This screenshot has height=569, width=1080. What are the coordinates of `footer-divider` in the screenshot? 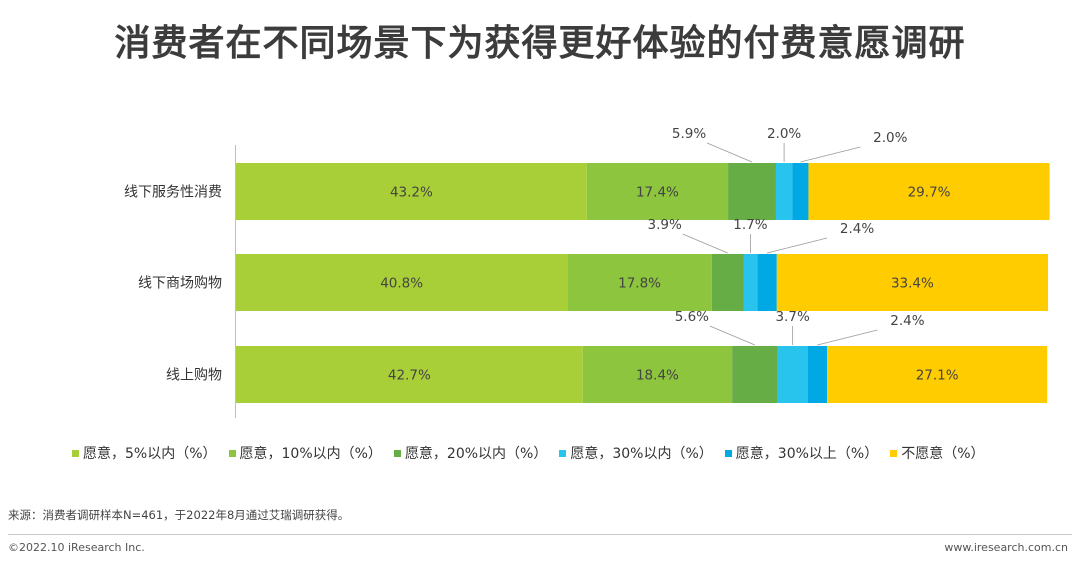 It's located at (540, 534).